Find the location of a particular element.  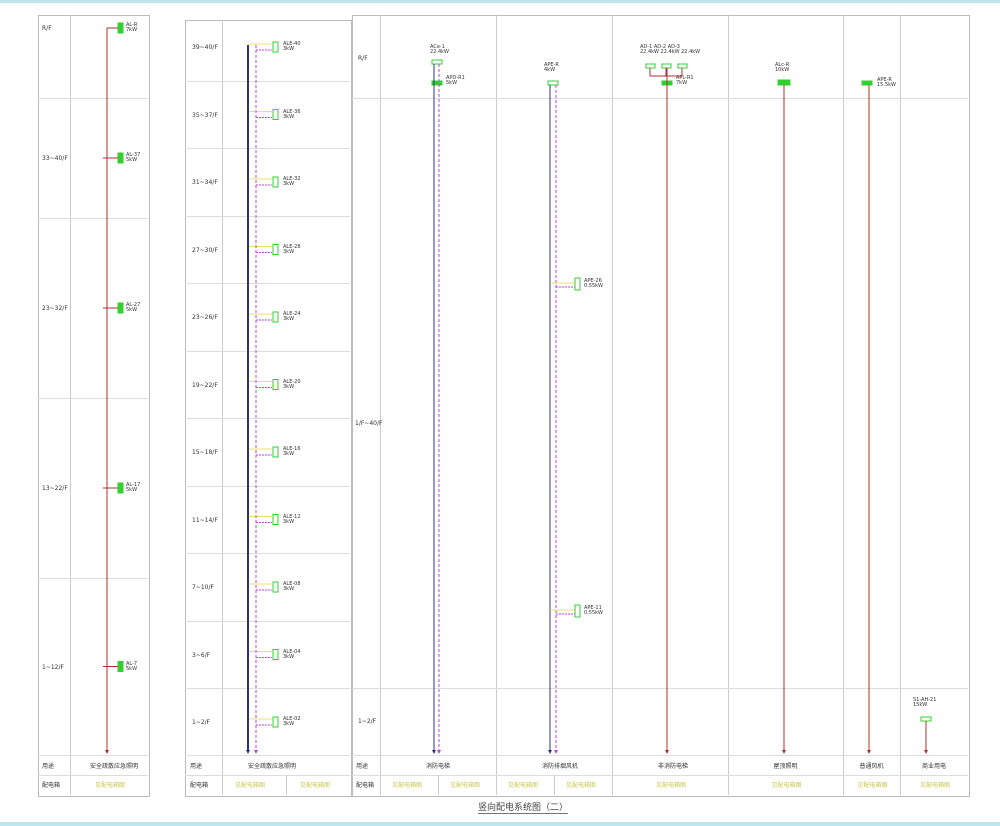

box-name: APD-R1 is located at coordinates (455, 78).